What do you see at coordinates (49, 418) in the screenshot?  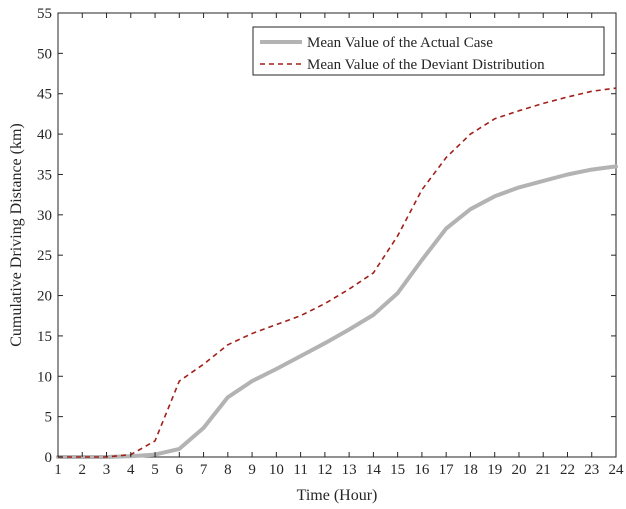 I see `y-tick-label: 5` at bounding box center [49, 418].